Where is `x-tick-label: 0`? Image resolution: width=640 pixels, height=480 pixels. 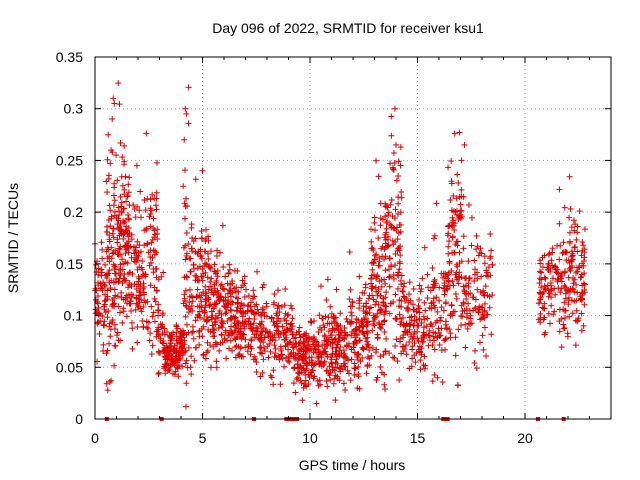
x-tick-label: 0 is located at coordinates (95, 438).